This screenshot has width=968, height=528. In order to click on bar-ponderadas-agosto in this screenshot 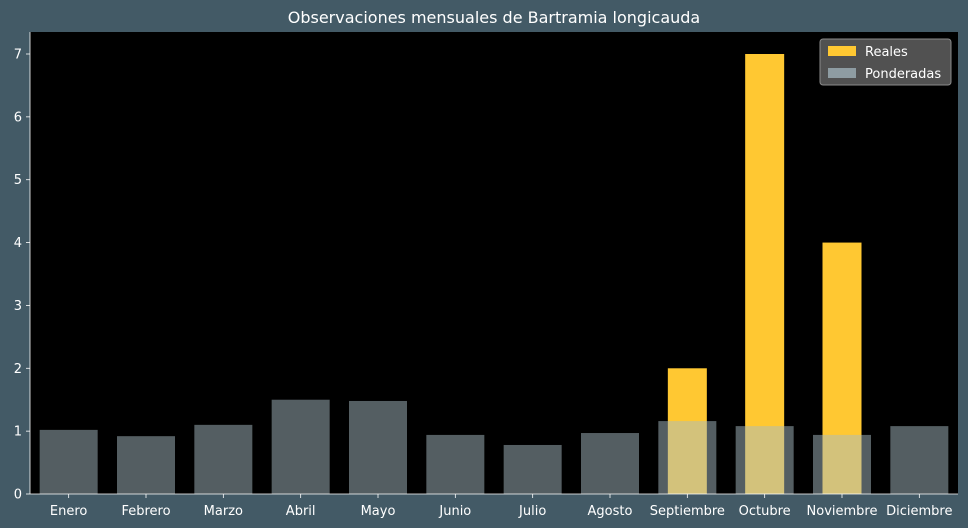, I will do `click(610, 463)`.